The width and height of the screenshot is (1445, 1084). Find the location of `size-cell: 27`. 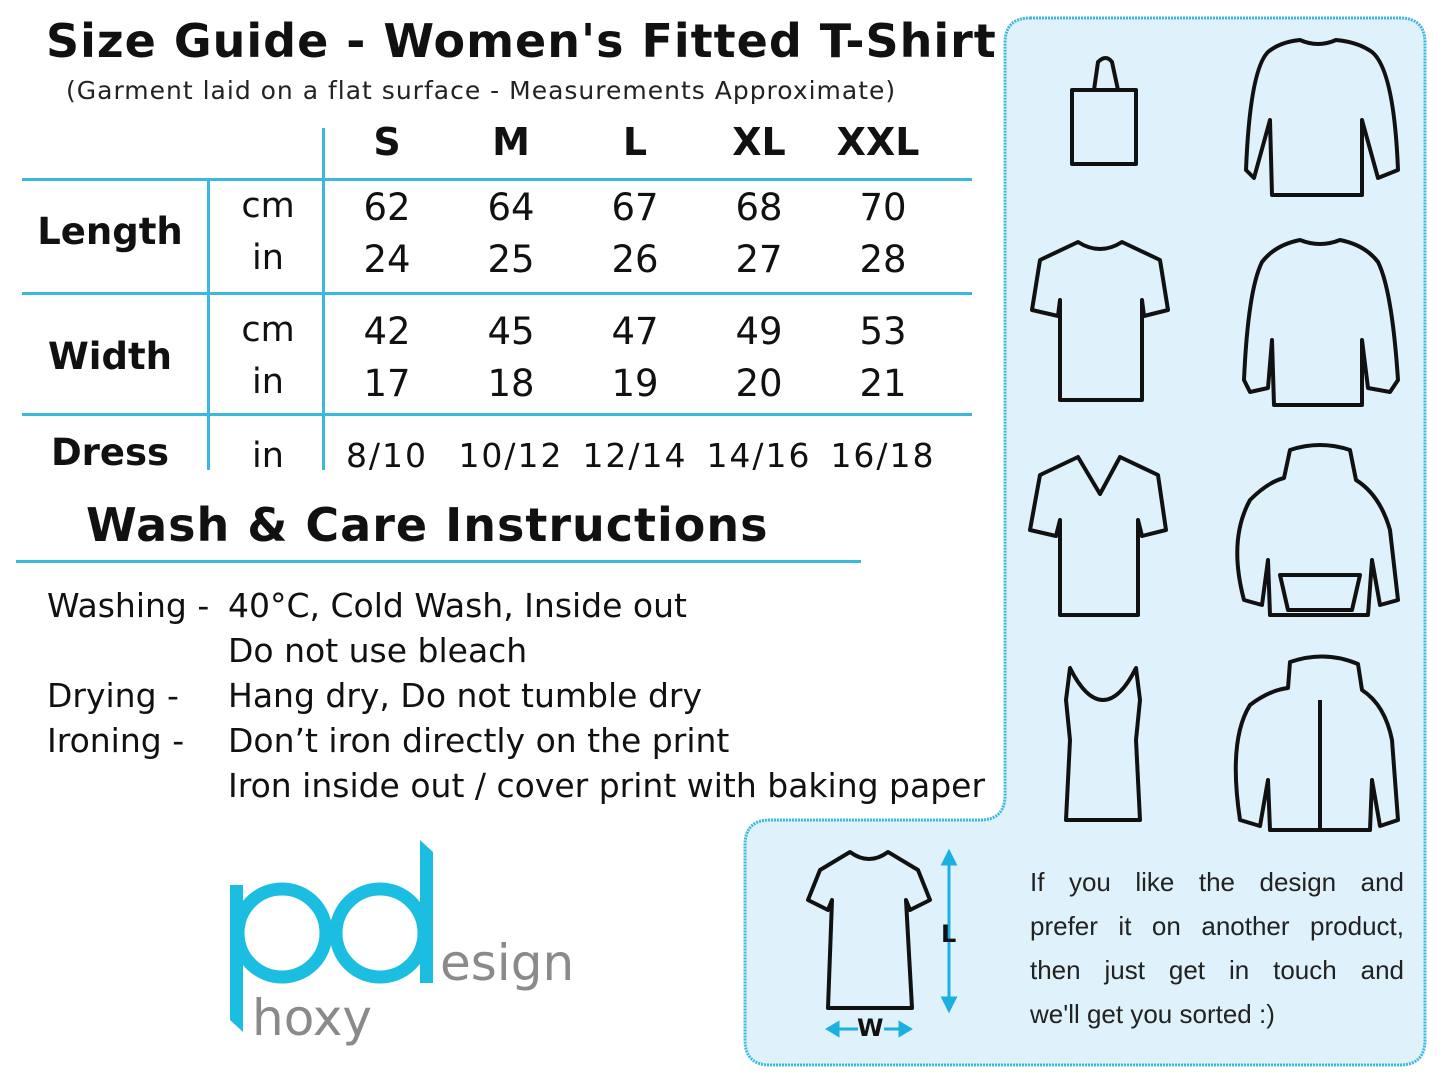

size-cell: 27 is located at coordinates (759, 259).